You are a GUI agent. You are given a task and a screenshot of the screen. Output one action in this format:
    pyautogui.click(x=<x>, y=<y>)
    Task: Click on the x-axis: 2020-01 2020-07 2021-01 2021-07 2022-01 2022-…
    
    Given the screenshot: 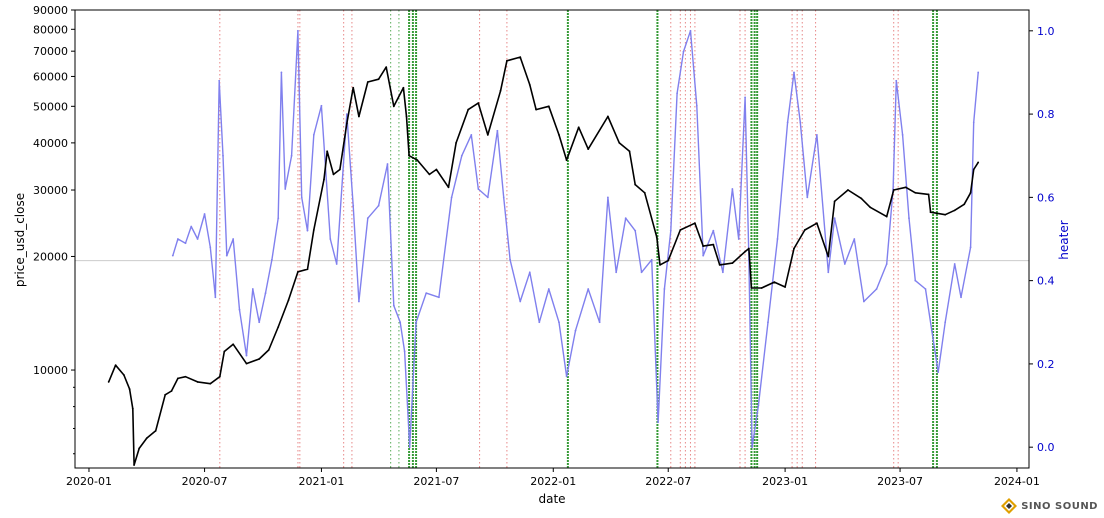 What is the action you would take?
    pyautogui.click(x=553, y=478)
    